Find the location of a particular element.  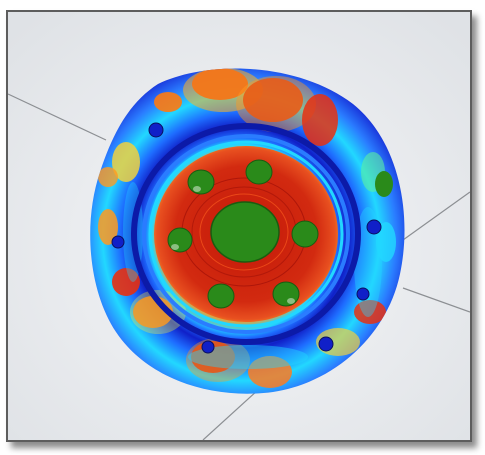

rim-green-spot is located at coordinates (384, 184).